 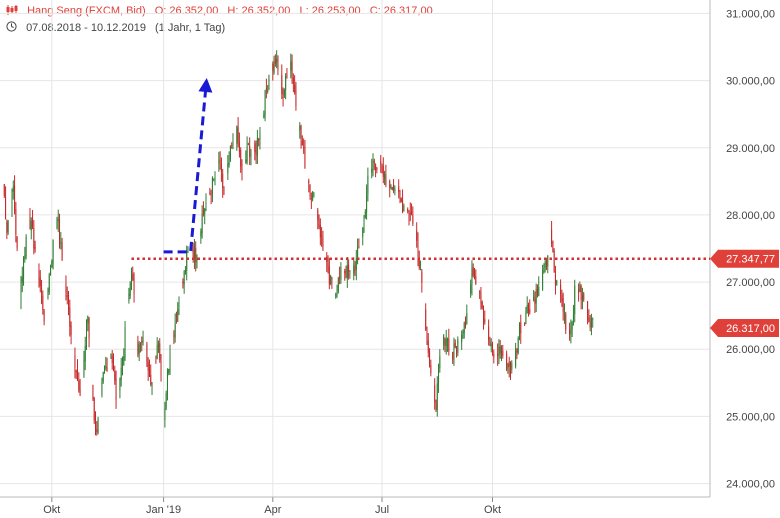 I want to click on x-tick-label: Jul, so click(x=382, y=510).